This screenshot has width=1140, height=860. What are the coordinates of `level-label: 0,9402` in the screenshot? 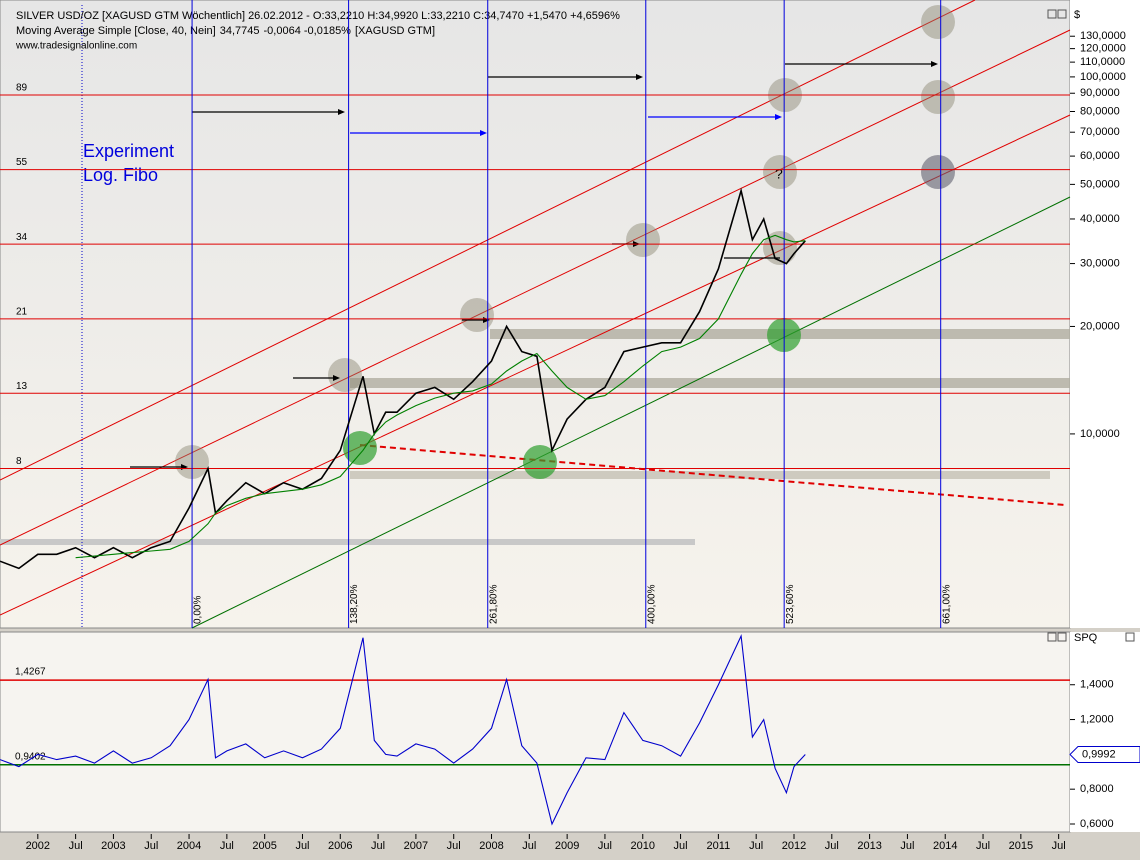 It's located at (30, 756).